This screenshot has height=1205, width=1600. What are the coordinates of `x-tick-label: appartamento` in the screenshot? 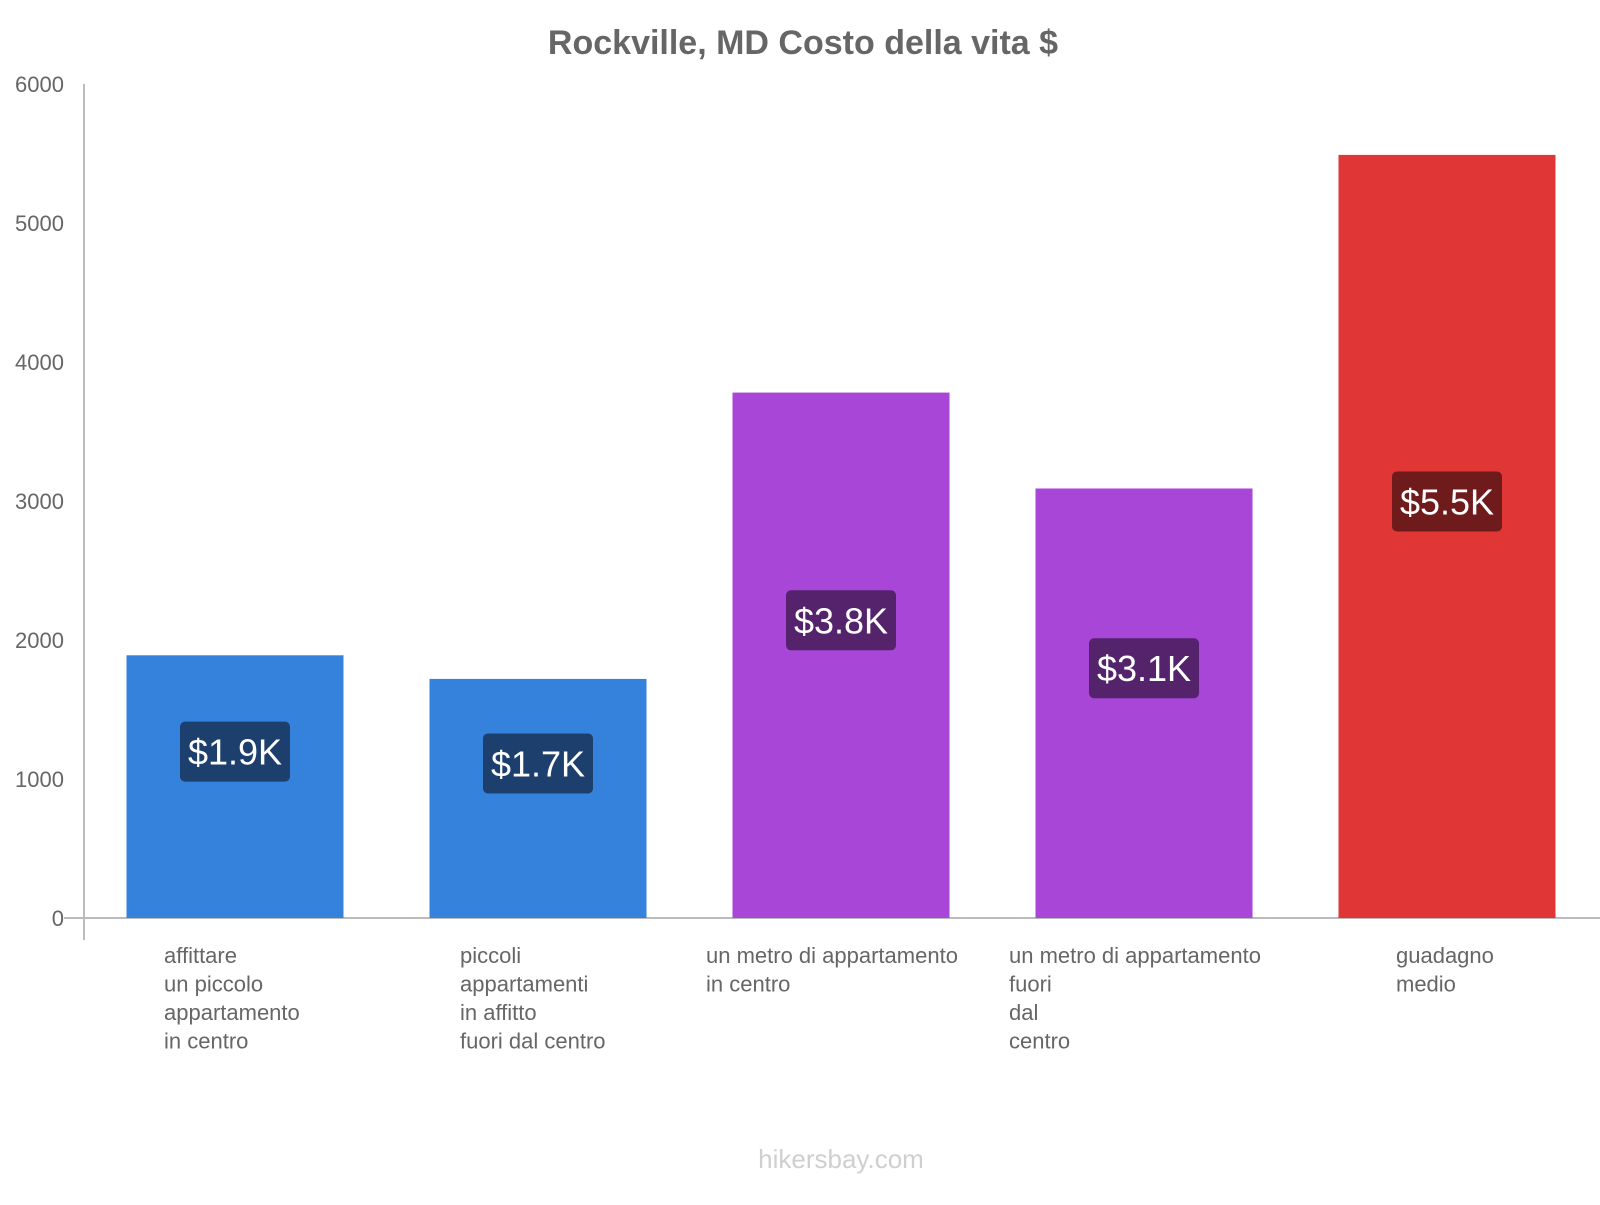 It's located at (232, 1012).